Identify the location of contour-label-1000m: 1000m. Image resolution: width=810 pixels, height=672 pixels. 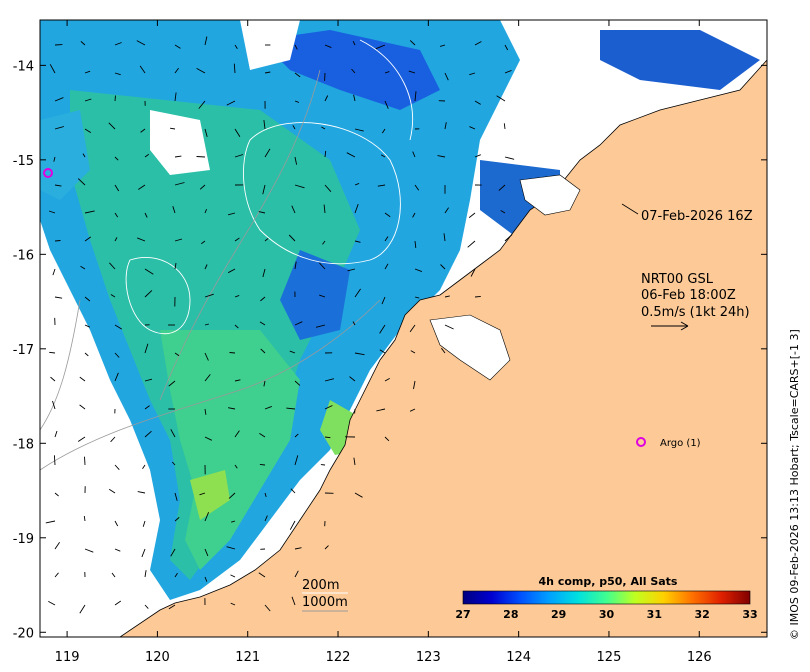
(325, 602).